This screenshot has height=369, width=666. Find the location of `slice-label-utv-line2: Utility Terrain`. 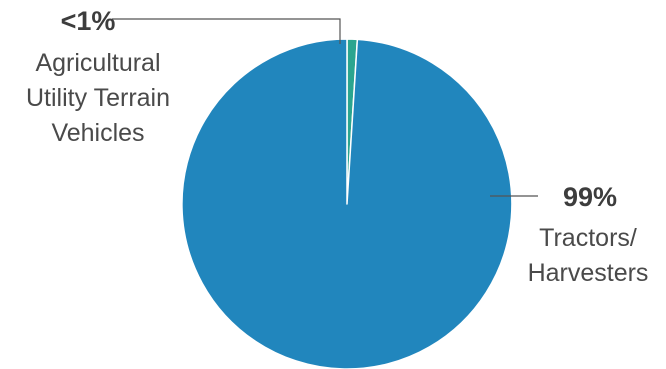

slice-label-utv-line2: Utility Terrain is located at coordinates (98, 98).